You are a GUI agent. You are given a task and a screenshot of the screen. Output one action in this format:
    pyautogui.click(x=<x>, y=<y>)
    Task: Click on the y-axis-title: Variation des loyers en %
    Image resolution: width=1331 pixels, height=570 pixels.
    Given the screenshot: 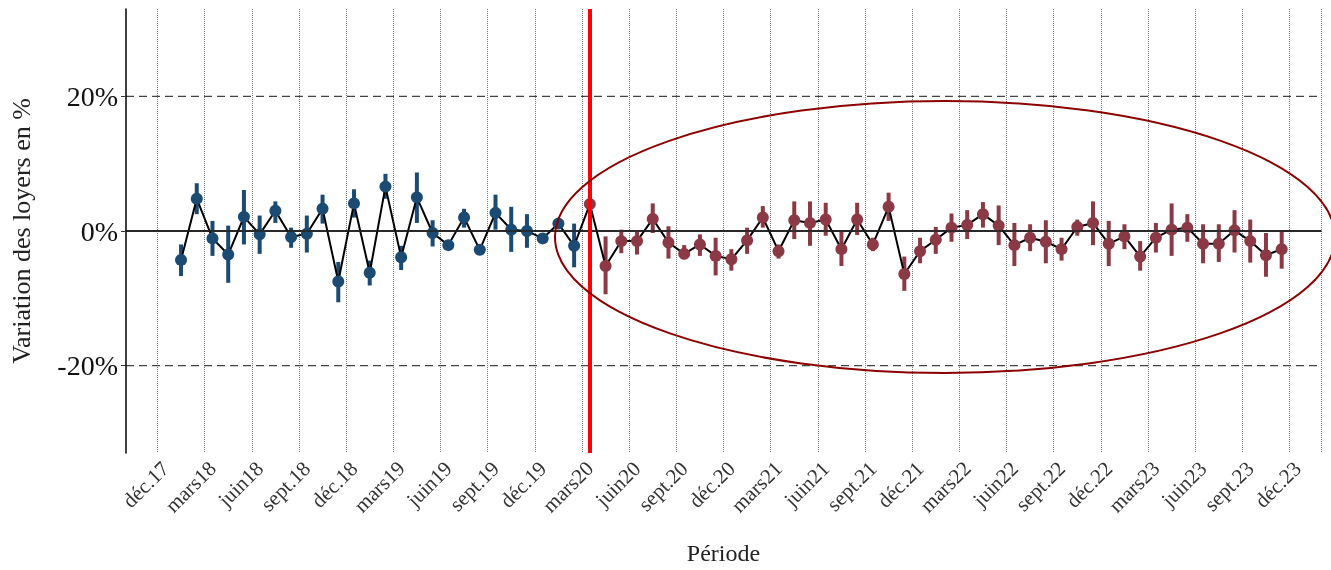 What is the action you would take?
    pyautogui.click(x=21, y=231)
    